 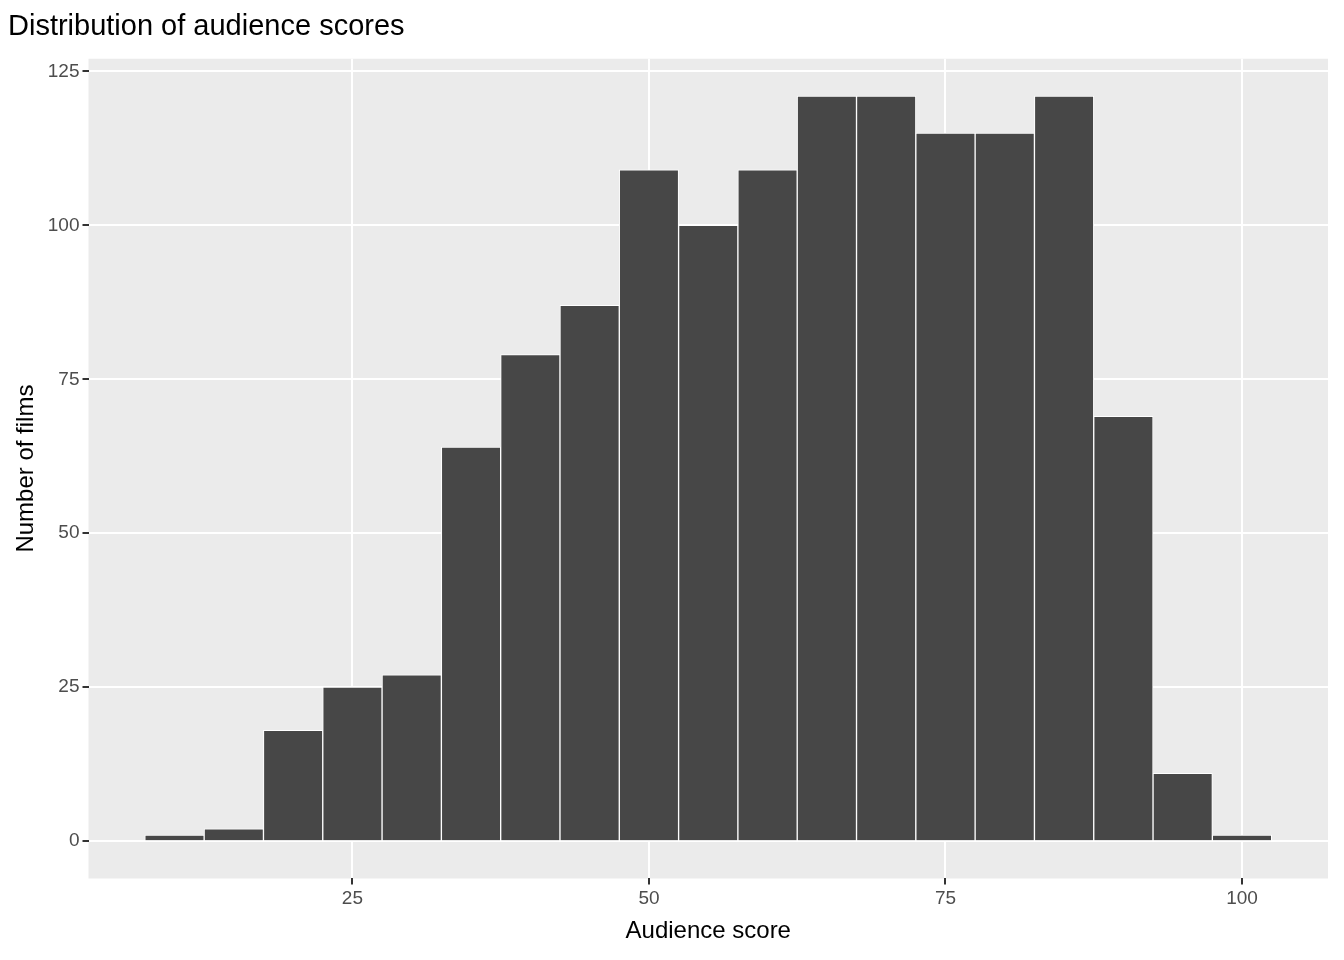 What do you see at coordinates (69, 532) in the screenshot?
I see `y-tick-label: 50` at bounding box center [69, 532].